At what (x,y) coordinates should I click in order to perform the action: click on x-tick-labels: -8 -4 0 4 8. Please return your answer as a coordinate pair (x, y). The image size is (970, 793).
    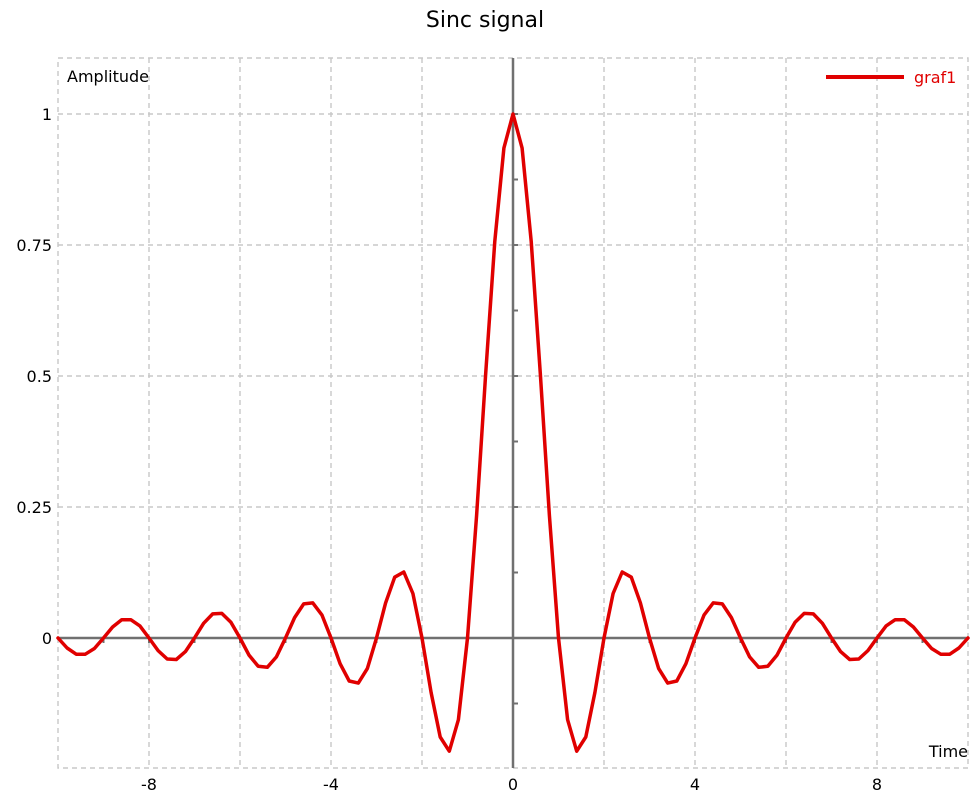
    Looking at the image, I should click on (511, 784).